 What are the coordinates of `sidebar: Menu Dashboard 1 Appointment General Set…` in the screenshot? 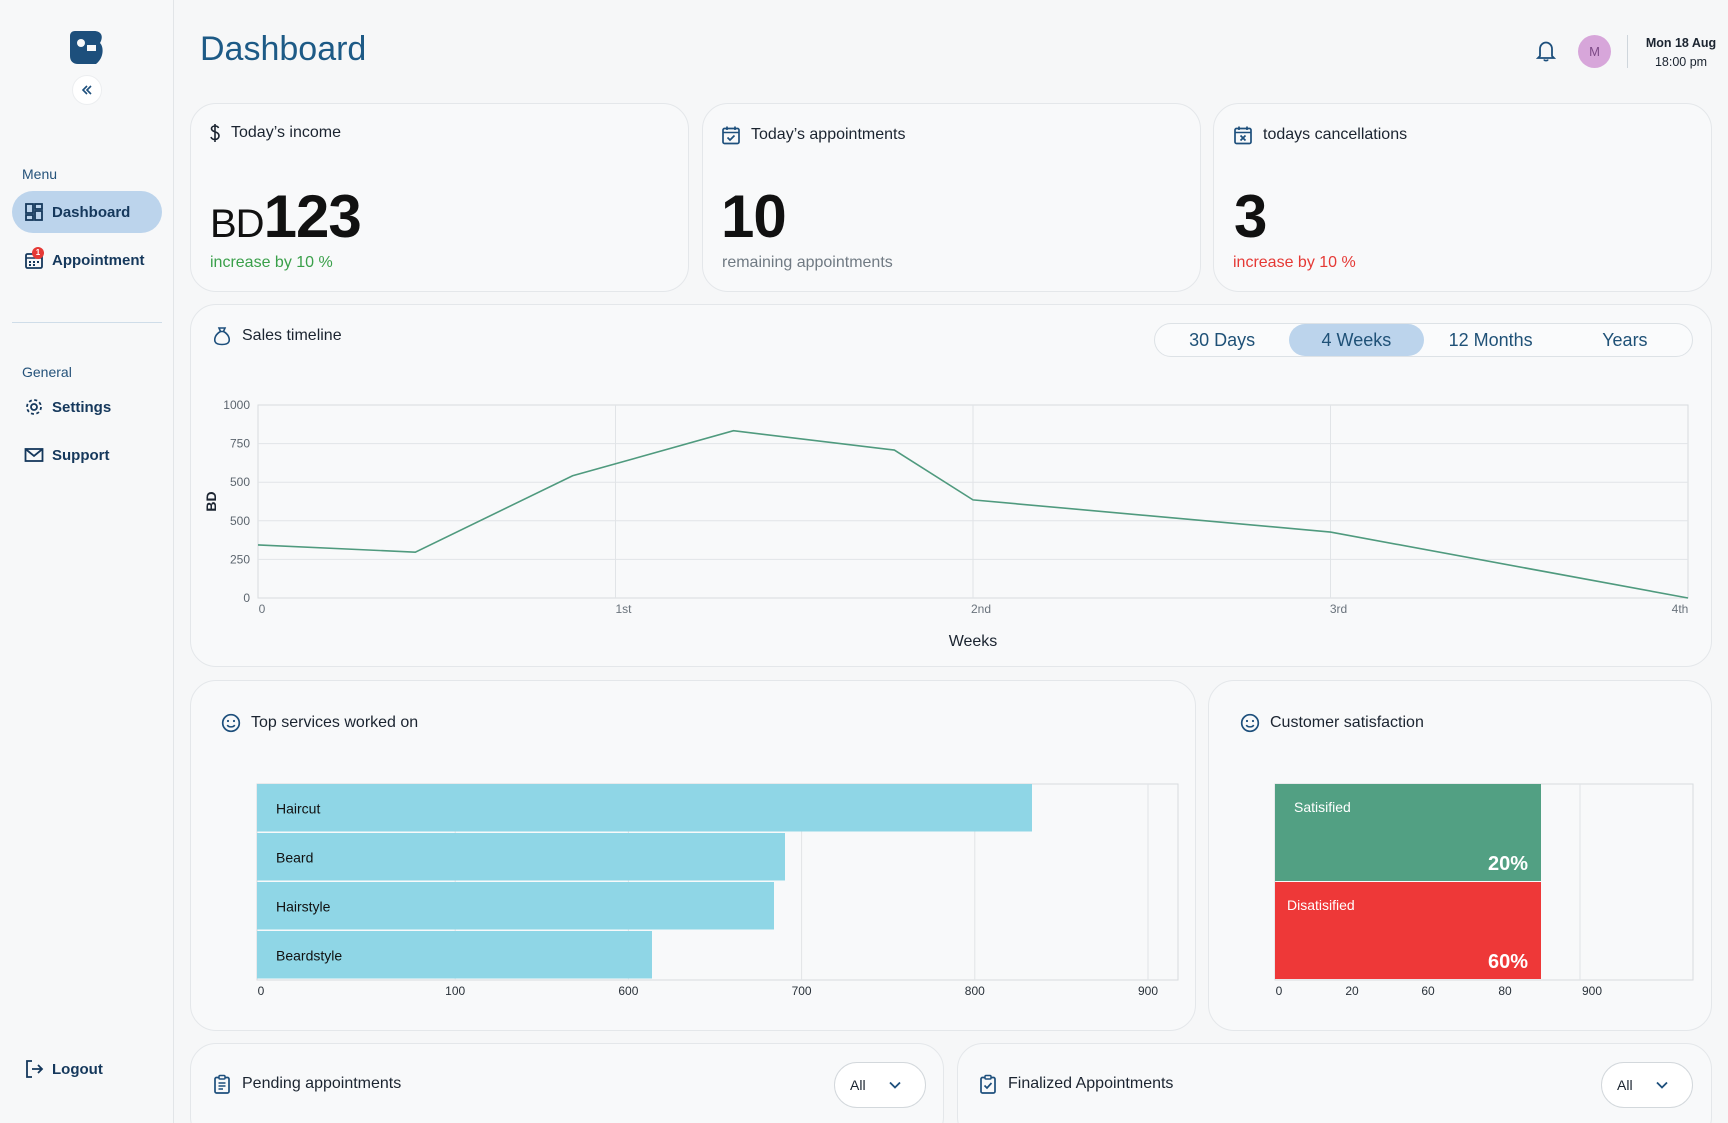 It's located at (87, 561).